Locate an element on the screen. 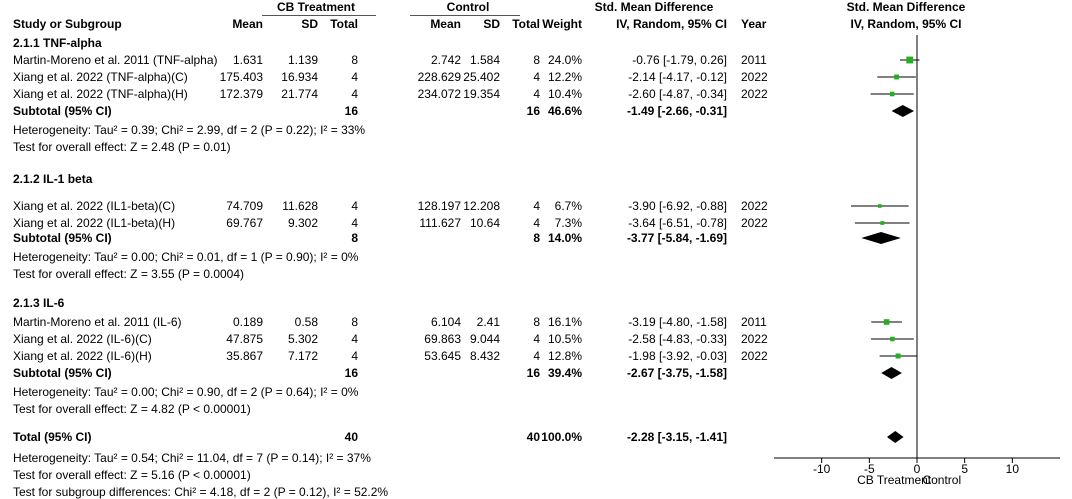  cb-sd: 21.774 is located at coordinates (299, 94).